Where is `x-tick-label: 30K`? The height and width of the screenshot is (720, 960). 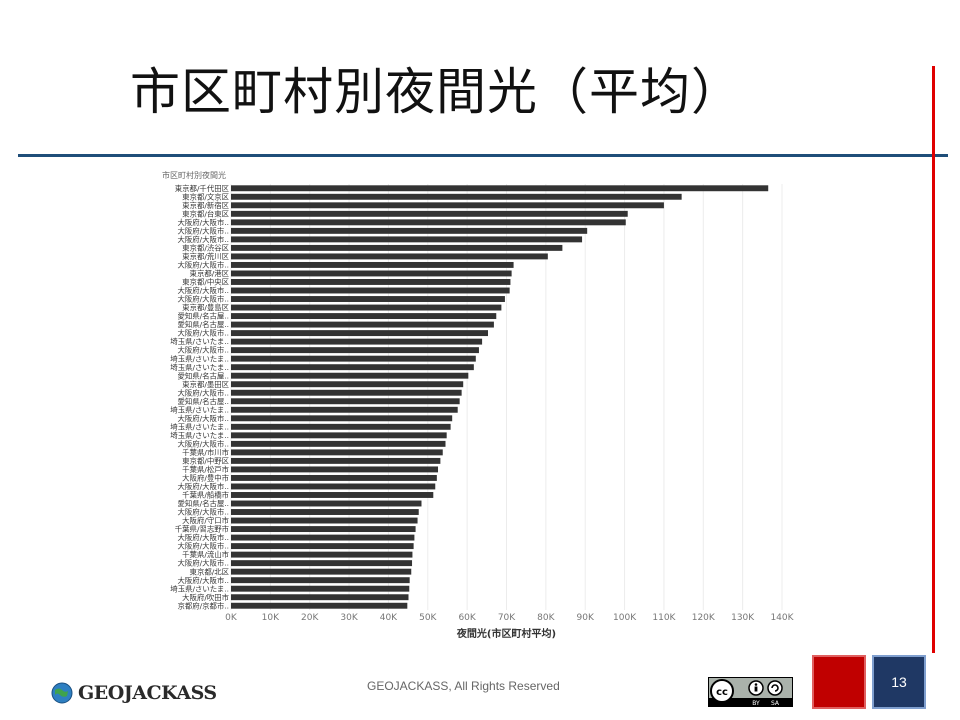
x-tick-label: 30K is located at coordinates (349, 618).